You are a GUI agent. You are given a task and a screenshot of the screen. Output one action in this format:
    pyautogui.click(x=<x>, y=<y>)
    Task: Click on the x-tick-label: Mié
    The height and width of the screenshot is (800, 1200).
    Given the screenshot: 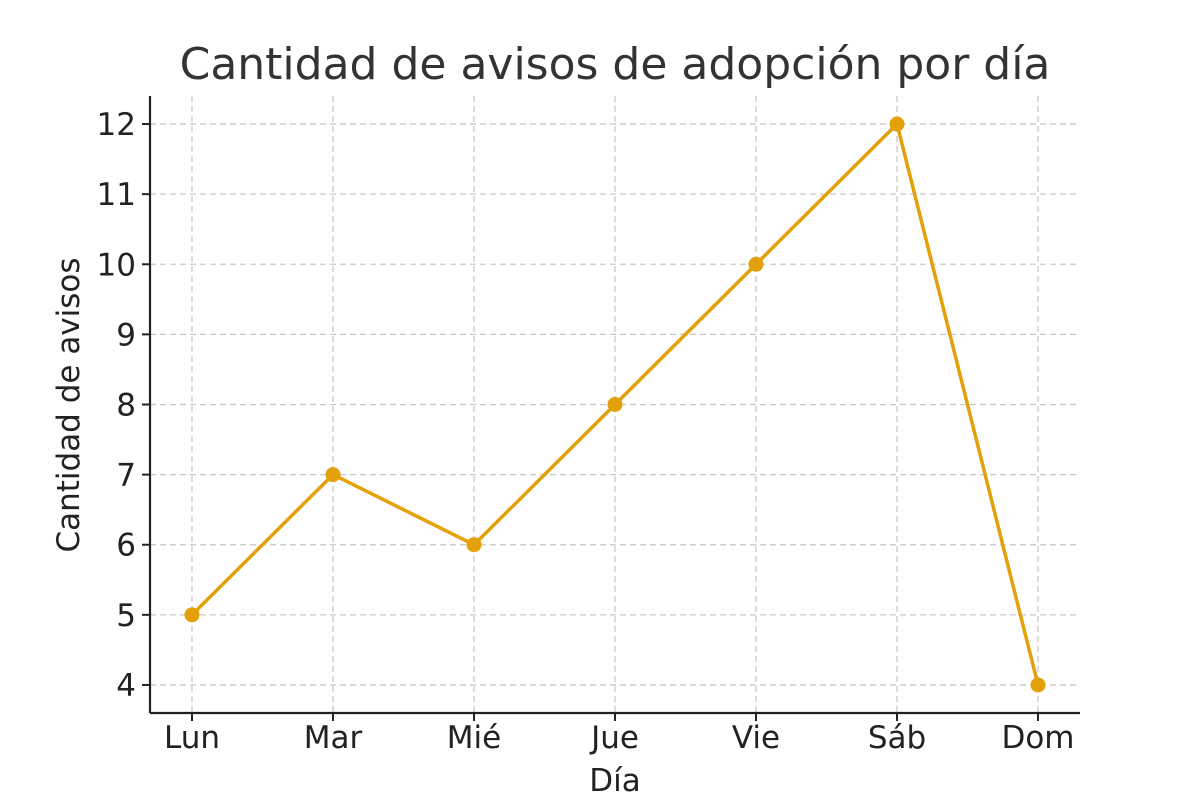 What is the action you would take?
    pyautogui.click(x=474, y=738)
    